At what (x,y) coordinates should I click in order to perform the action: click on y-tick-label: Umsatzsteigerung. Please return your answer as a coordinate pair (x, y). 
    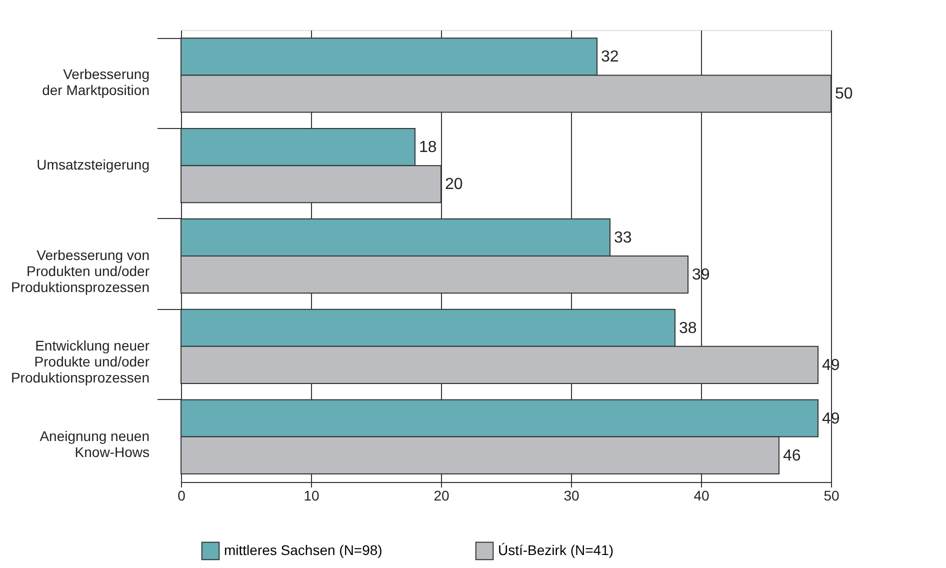
    Looking at the image, I should click on (93, 164).